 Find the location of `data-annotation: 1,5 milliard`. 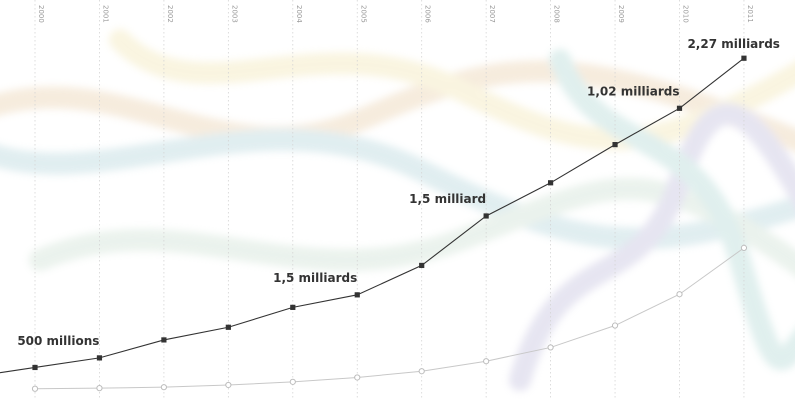

data-annotation: 1,5 milliard is located at coordinates (447, 199).